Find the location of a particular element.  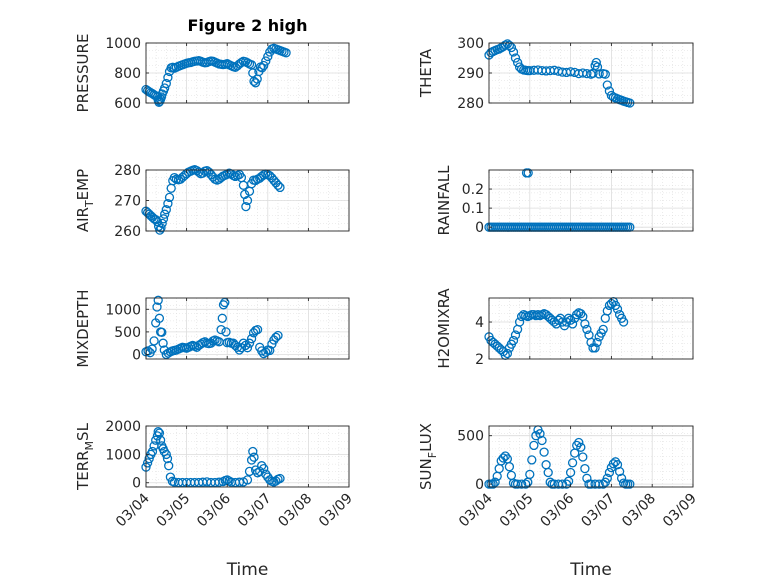

y-axis-label-tail: SL is located at coordinates (83, 431).